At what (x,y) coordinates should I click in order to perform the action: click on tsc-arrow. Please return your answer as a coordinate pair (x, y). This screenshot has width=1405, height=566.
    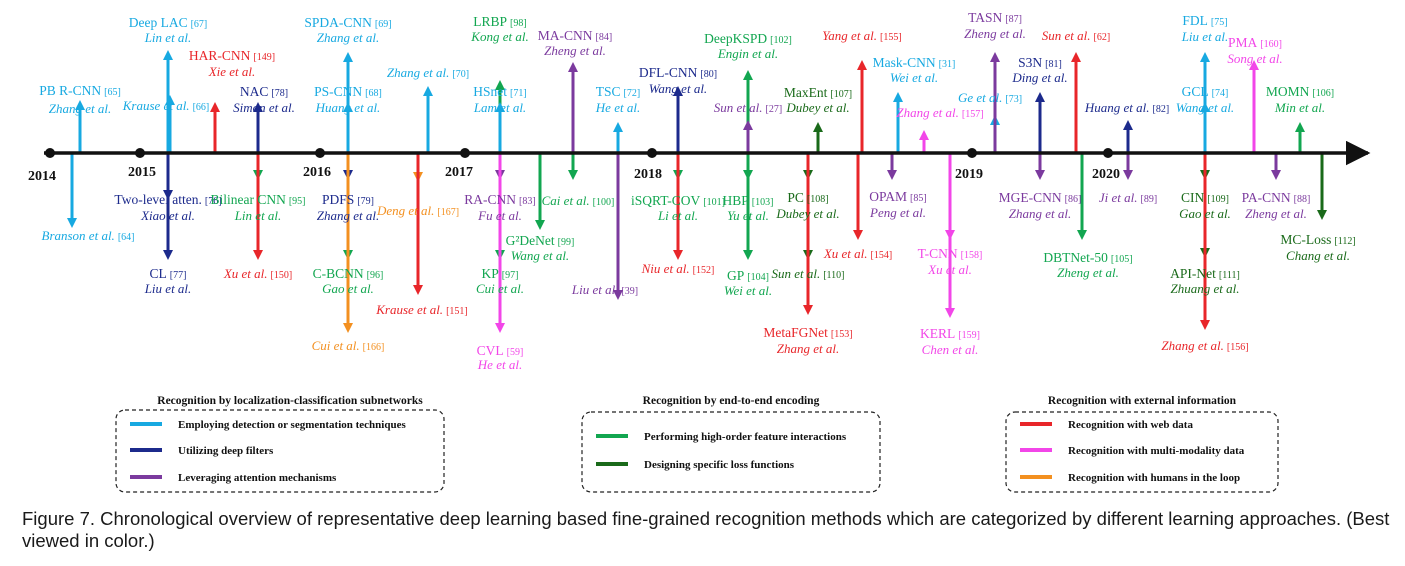
    Looking at the image, I should click on (618, 137).